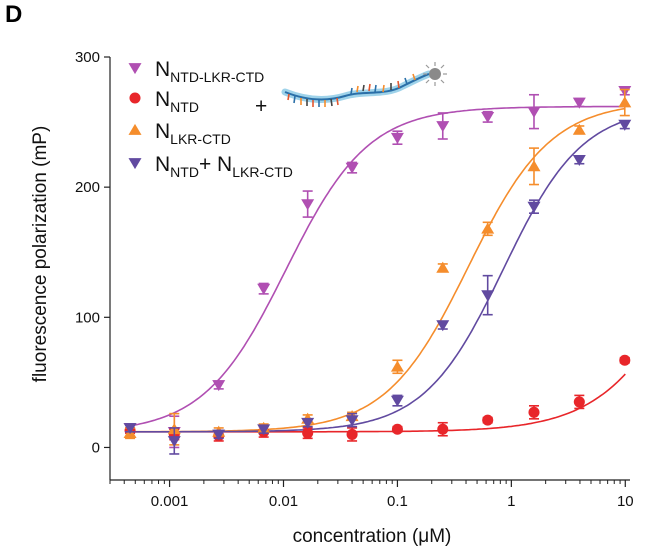 Image resolution: width=671 pixels, height=547 pixels. I want to click on fit-curve, so click(378, 403).